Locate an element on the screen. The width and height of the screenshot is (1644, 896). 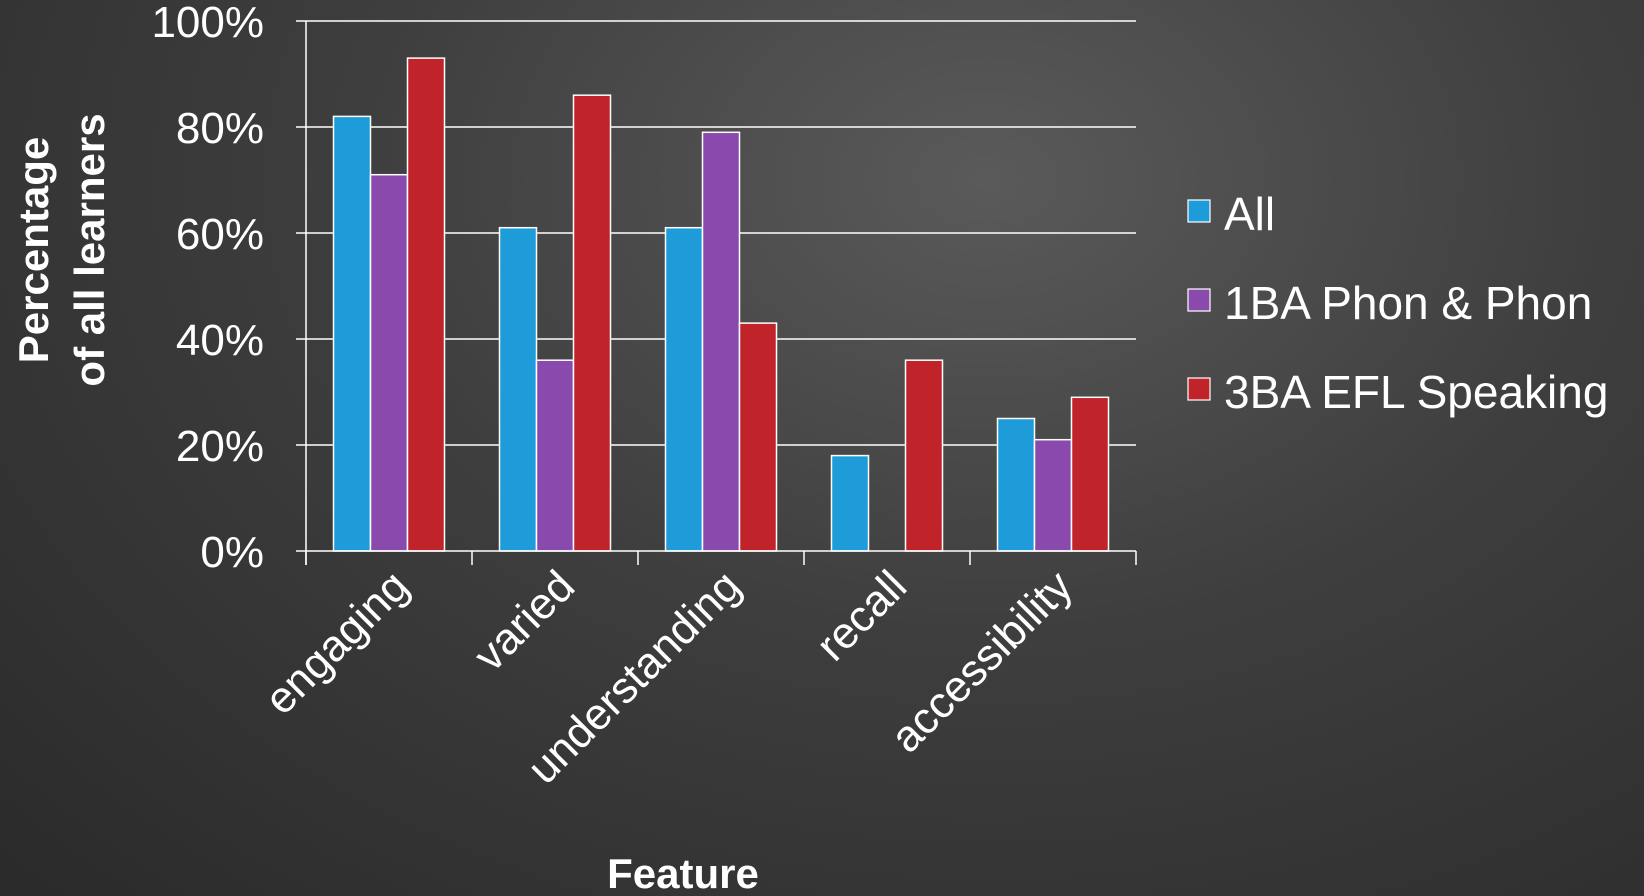
y-axis-title-line-2: of all learners is located at coordinates (89, 249).